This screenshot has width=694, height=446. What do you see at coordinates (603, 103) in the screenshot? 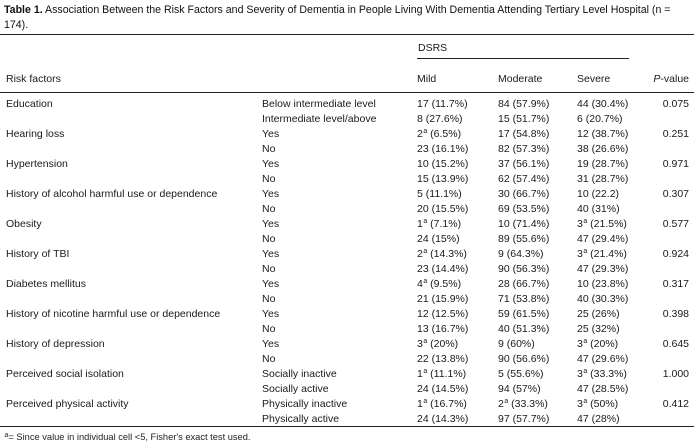
I see `severe-cell: 44 (30.4%)` at bounding box center [603, 103].